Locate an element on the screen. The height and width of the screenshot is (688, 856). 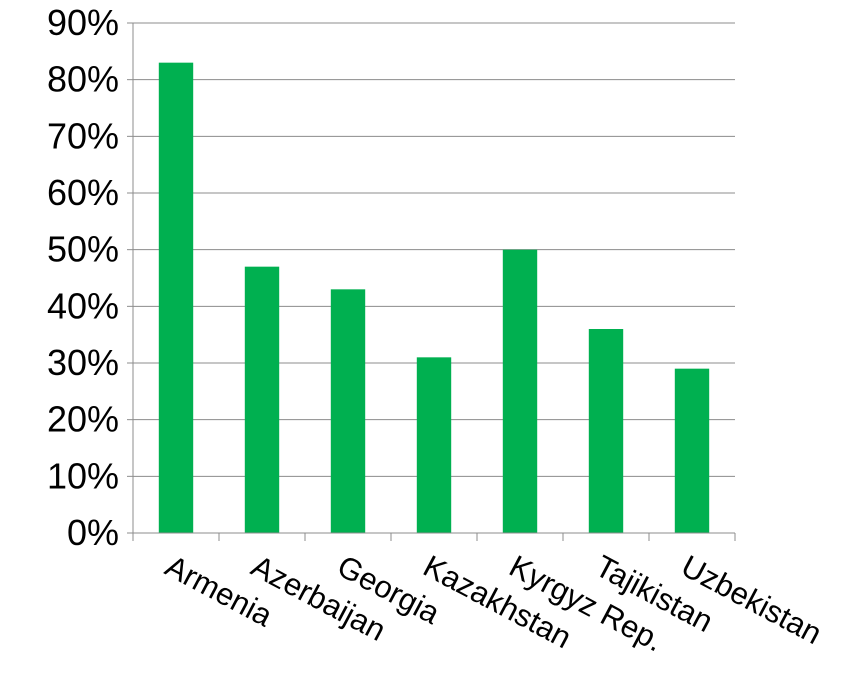
bar-azerbaijan is located at coordinates (262, 399).